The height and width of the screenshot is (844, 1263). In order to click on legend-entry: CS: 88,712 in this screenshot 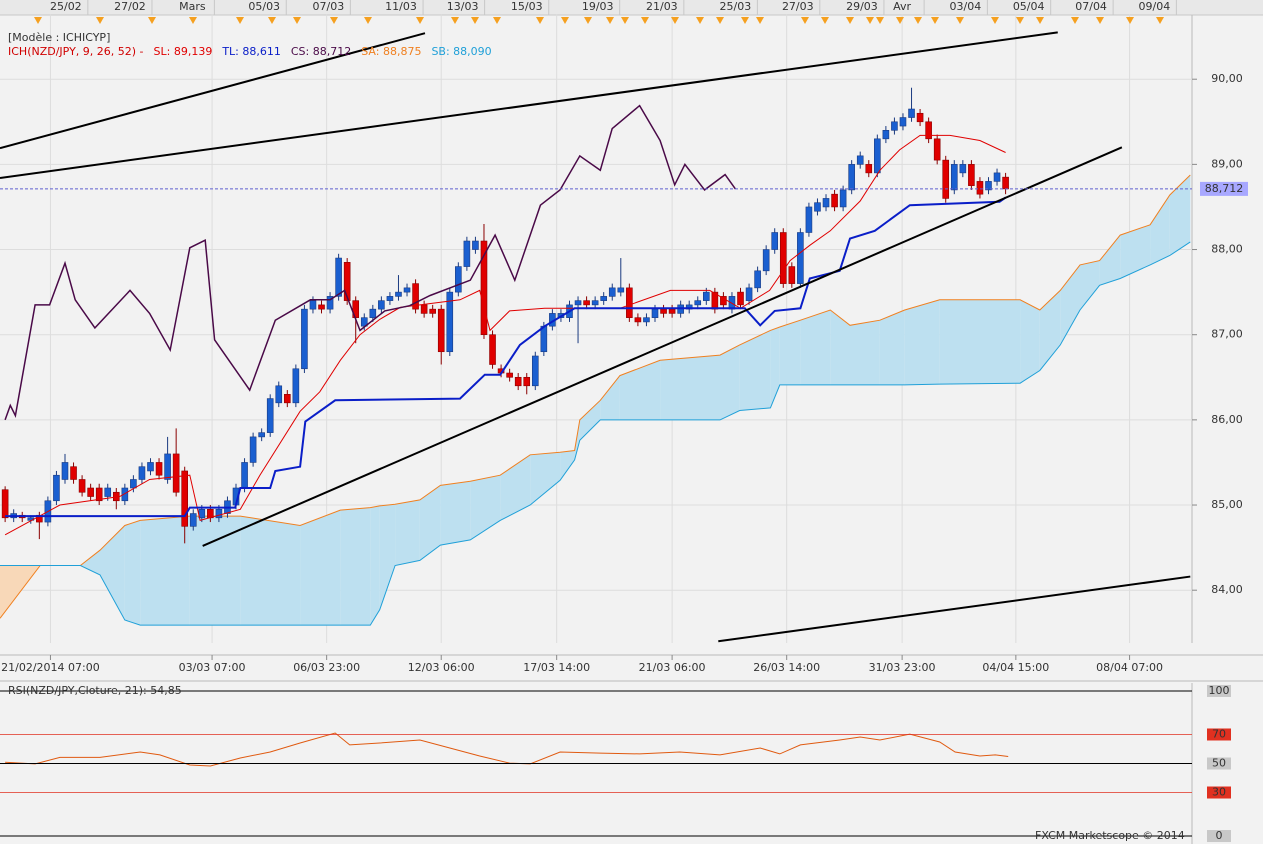, I will do `click(321, 51)`.